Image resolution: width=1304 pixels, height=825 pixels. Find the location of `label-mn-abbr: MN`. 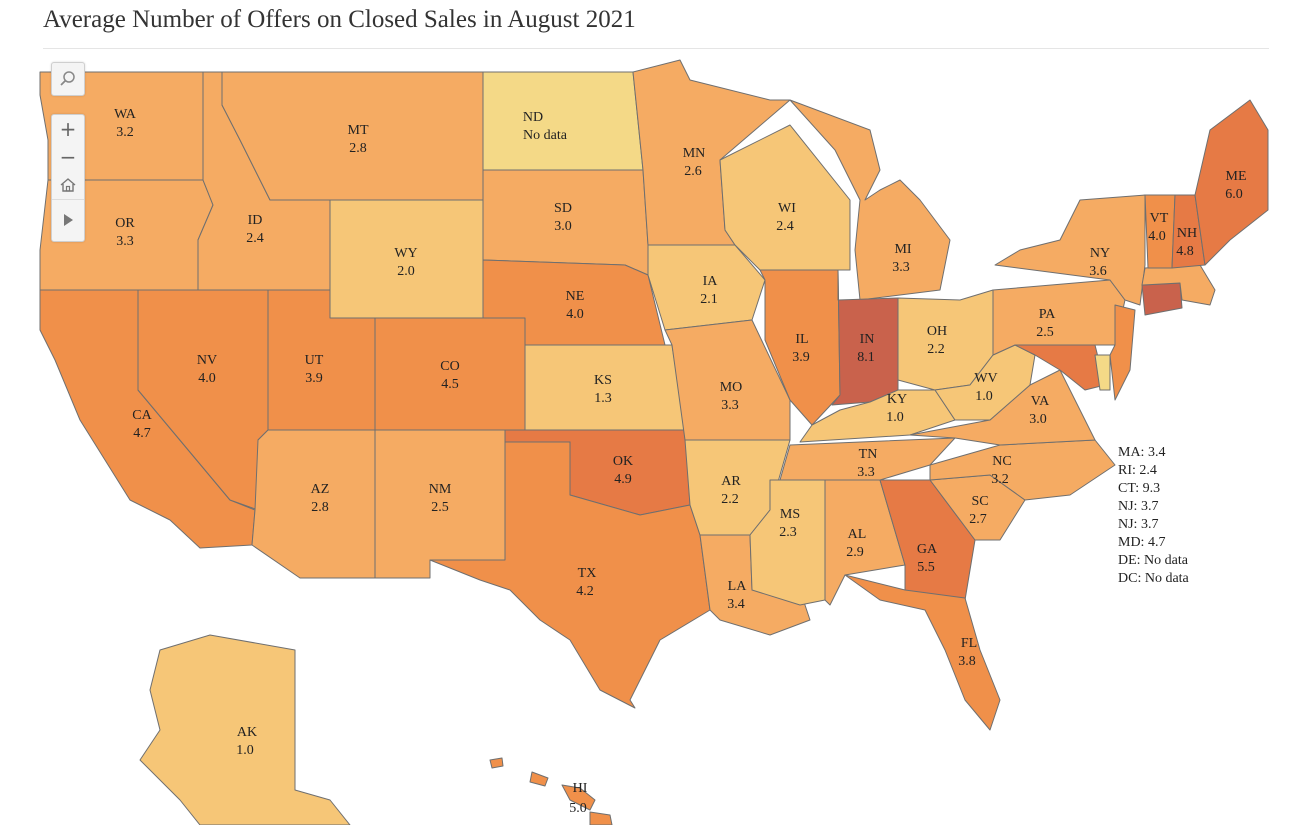

label-mn-abbr: MN is located at coordinates (694, 153).